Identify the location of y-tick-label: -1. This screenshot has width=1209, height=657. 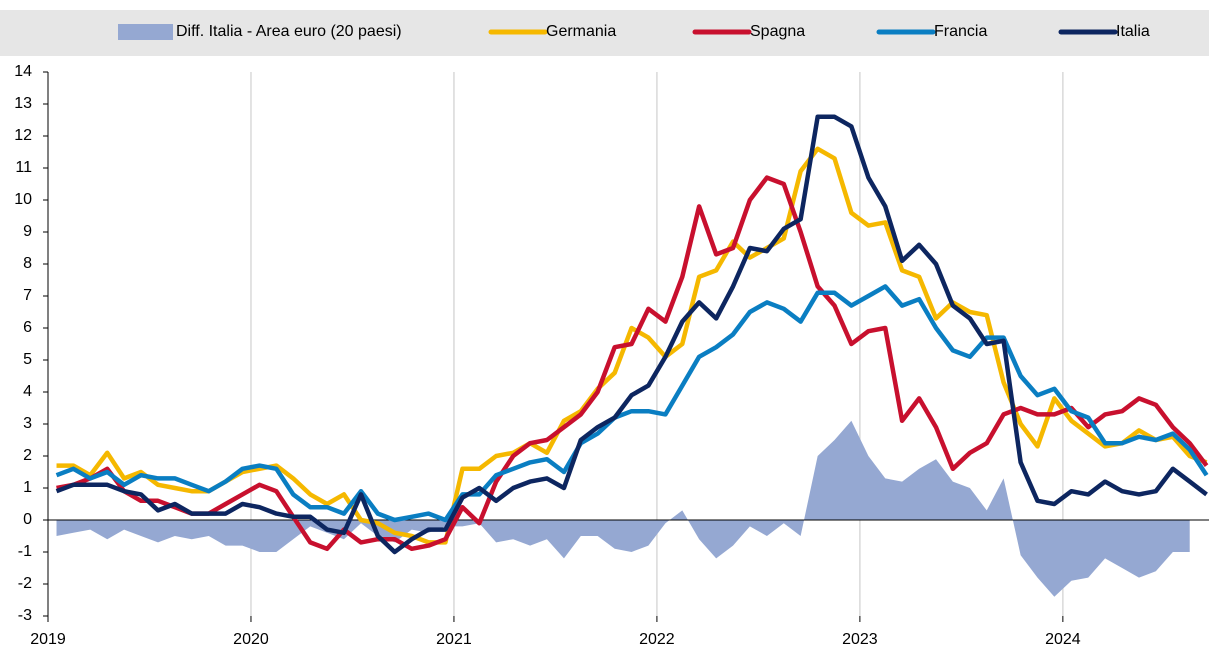
(25, 551).